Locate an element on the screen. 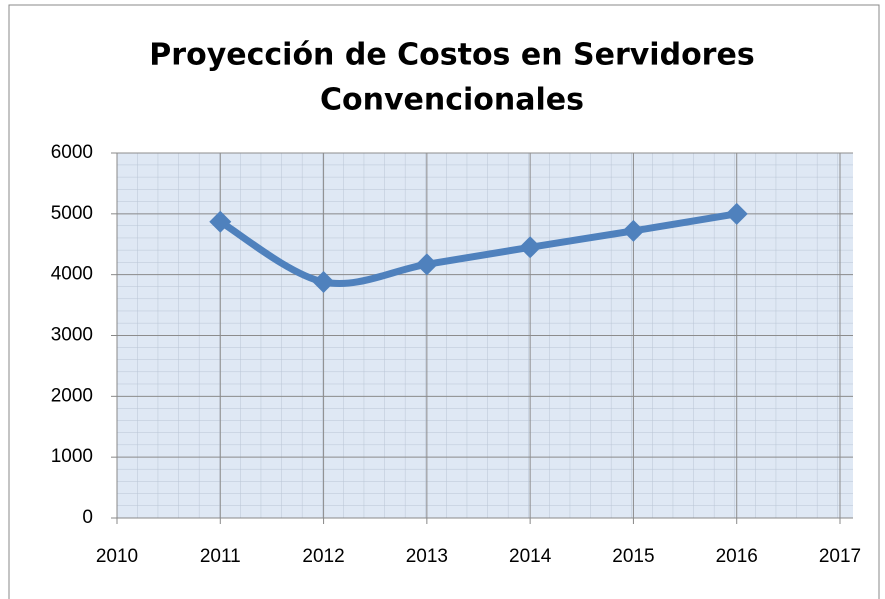  x-tick-label: 2011 is located at coordinates (220, 556).